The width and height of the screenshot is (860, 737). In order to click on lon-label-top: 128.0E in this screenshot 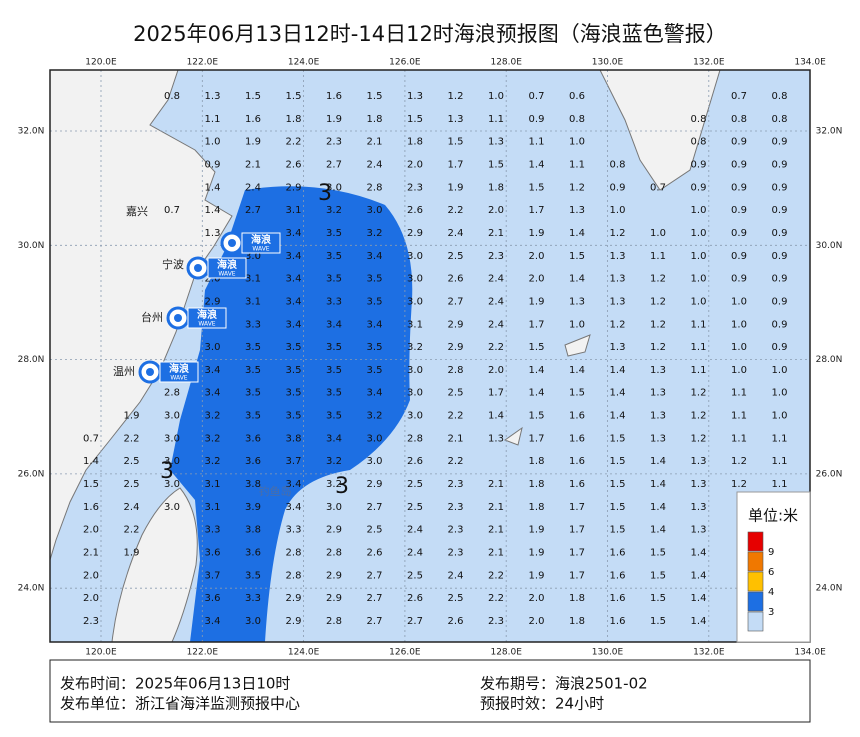, I will do `click(506, 63)`.